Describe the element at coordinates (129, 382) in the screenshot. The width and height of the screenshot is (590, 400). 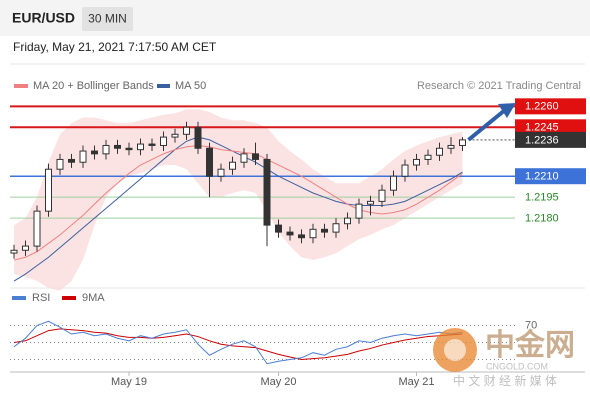
I see `x-tick-label: May 19` at that location.